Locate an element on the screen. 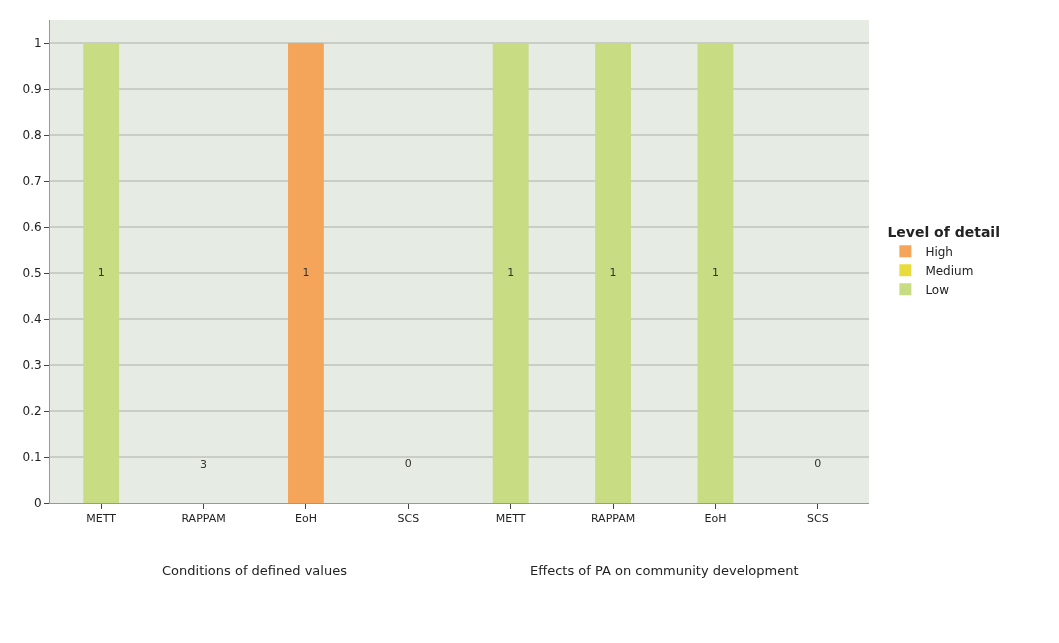  y-tick-label: 0.7 is located at coordinates (32, 181).